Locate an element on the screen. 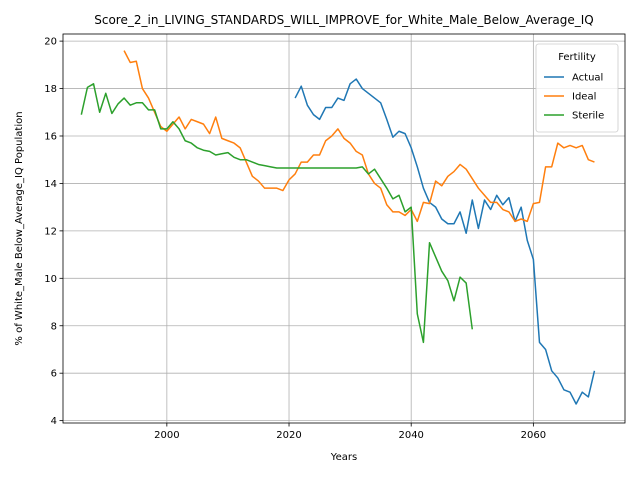 This screenshot has width=640, height=480. y-tick-label: 20 is located at coordinates (50, 42).